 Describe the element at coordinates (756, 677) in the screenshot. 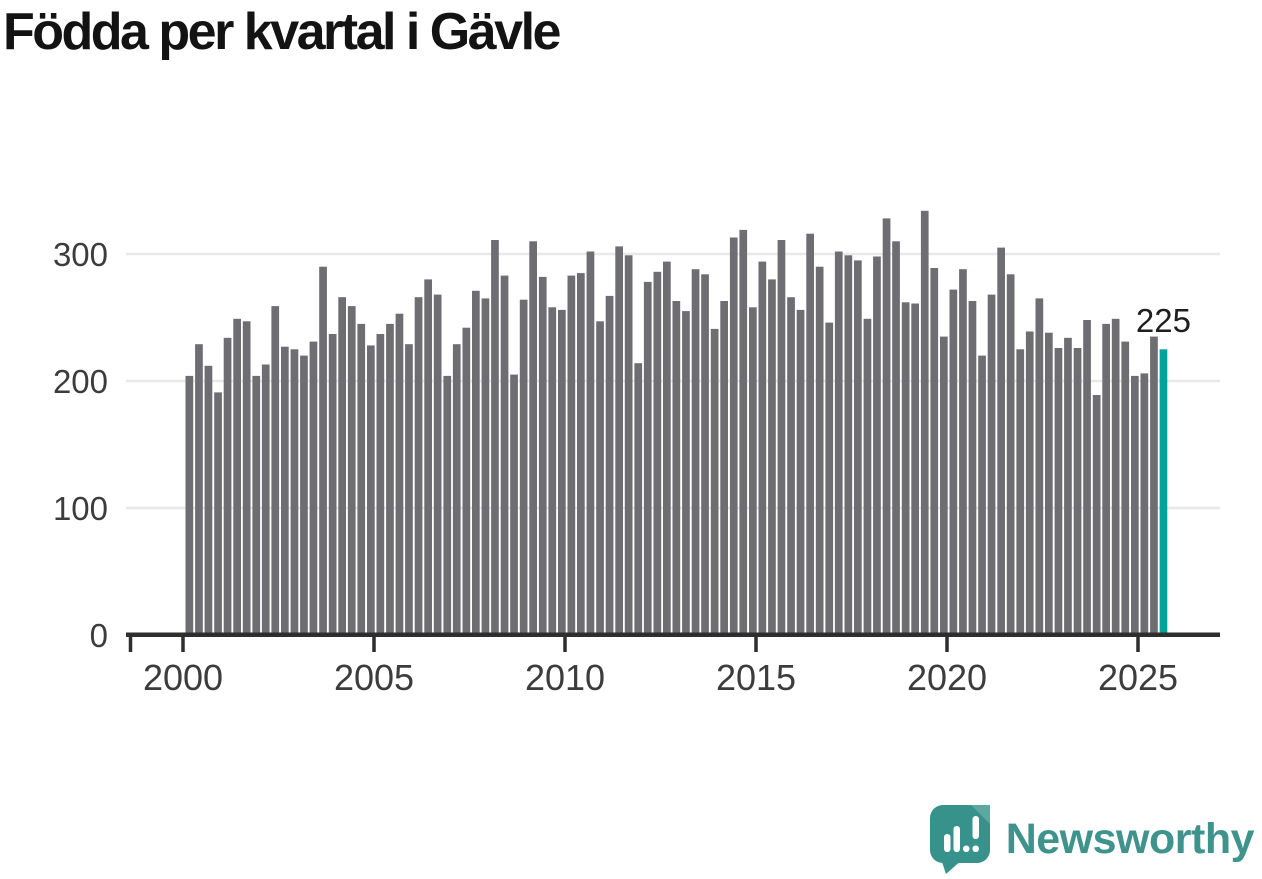

I see `x-tick-label-2015: 2015` at that location.